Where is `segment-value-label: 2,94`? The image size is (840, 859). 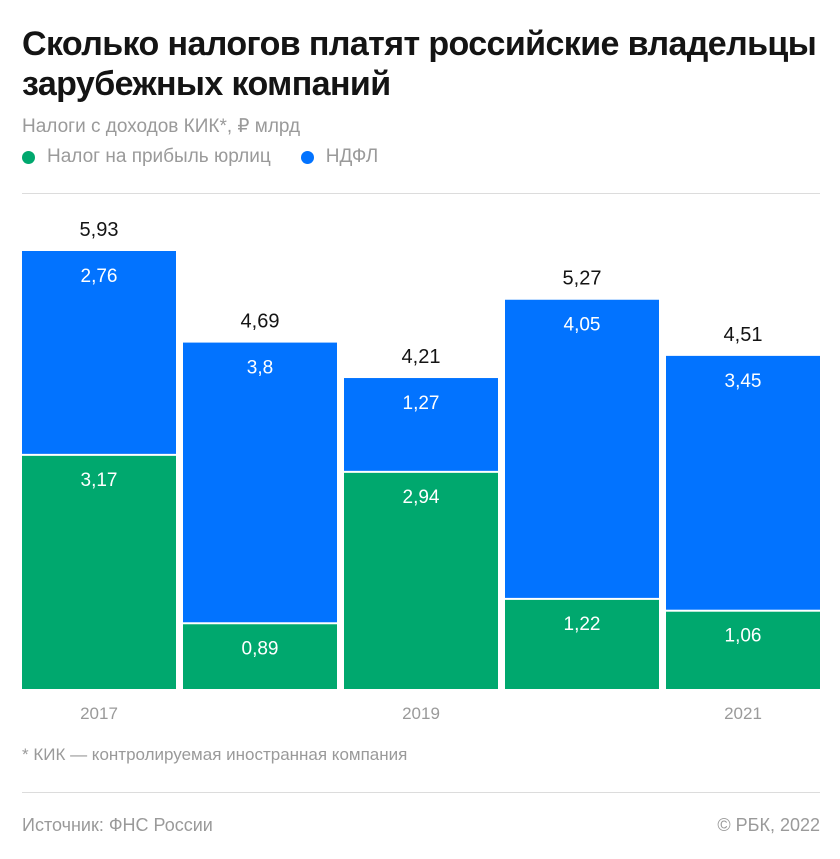 segment-value-label: 2,94 is located at coordinates (421, 497).